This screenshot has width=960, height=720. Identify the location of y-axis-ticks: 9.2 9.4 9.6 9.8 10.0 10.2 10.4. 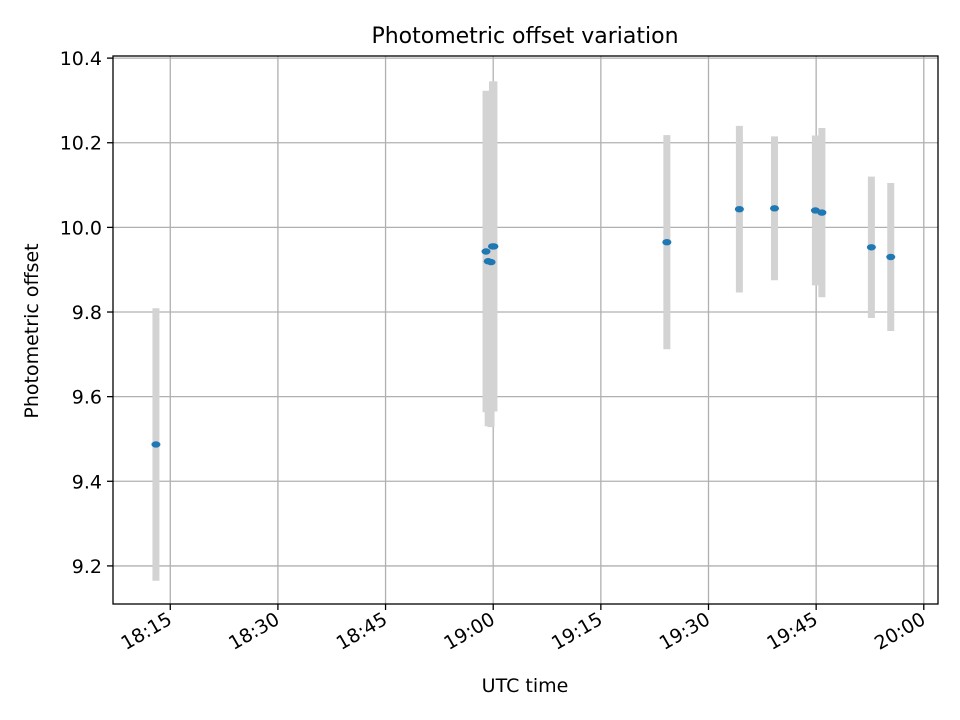
(86, 313).